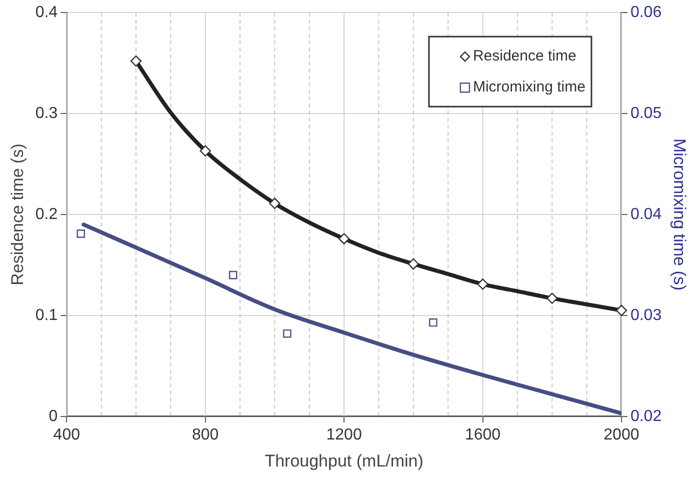  Describe the element at coordinates (646, 416) in the screenshot. I see `y2-tick-label: 0.02` at that location.